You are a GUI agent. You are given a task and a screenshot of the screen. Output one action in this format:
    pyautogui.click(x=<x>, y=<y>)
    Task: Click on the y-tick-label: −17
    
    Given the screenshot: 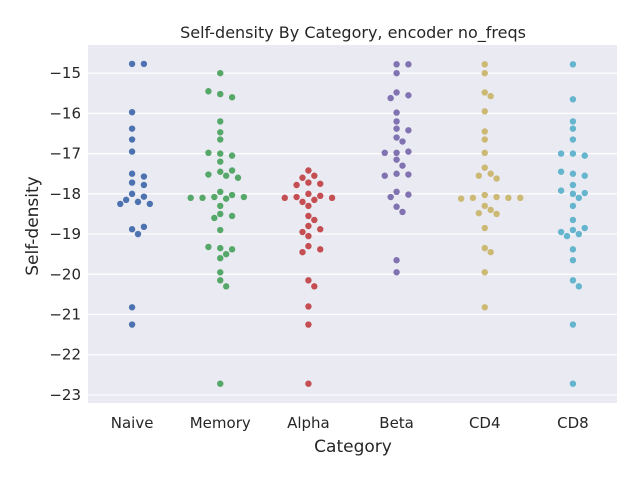 What is the action you would take?
    pyautogui.click(x=65, y=154)
    